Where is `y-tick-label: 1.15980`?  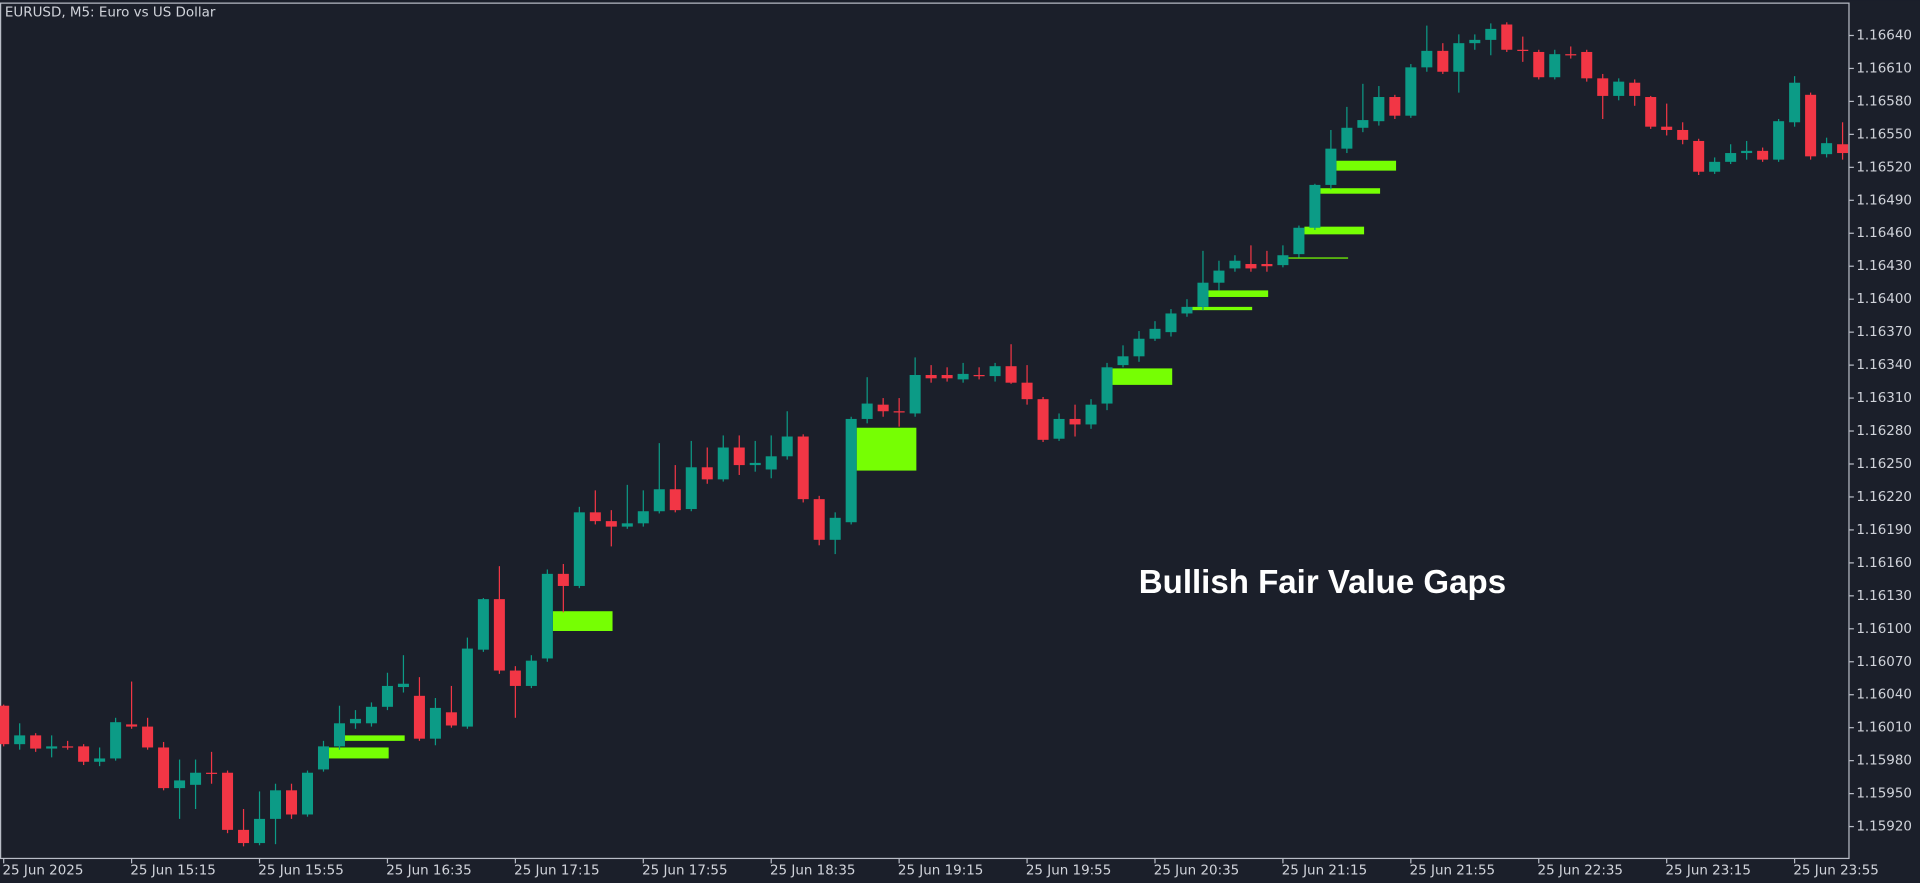
y-tick-label: 1.15980 is located at coordinates (1884, 761).